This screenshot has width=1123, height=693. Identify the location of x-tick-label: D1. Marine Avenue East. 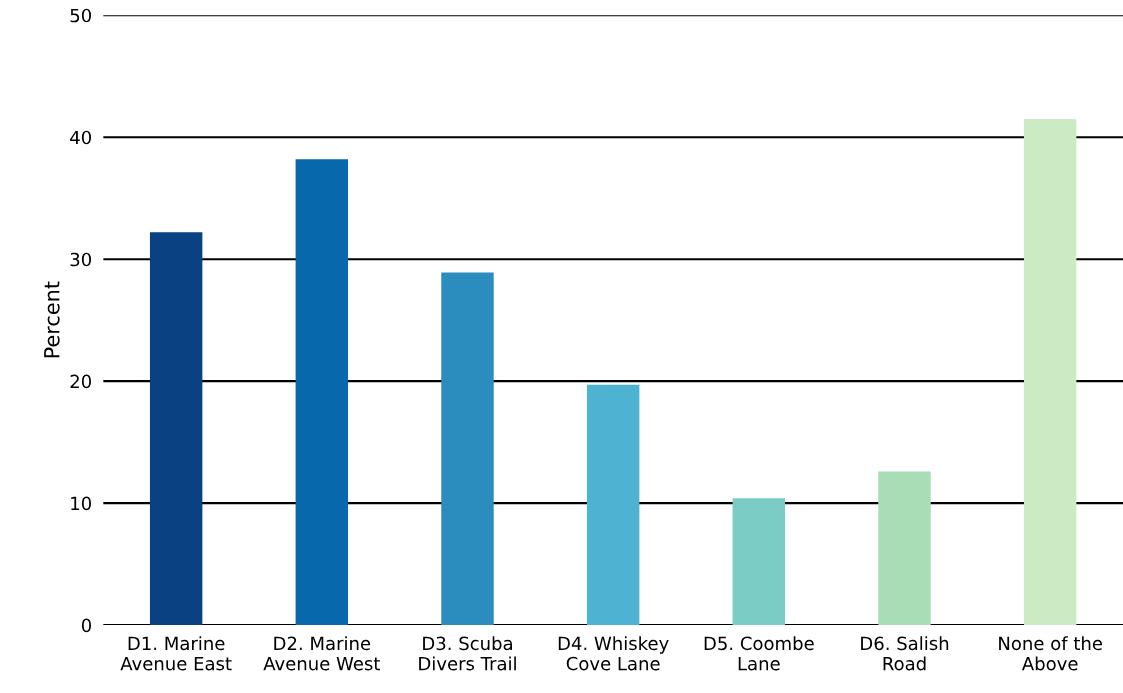
(176, 653).